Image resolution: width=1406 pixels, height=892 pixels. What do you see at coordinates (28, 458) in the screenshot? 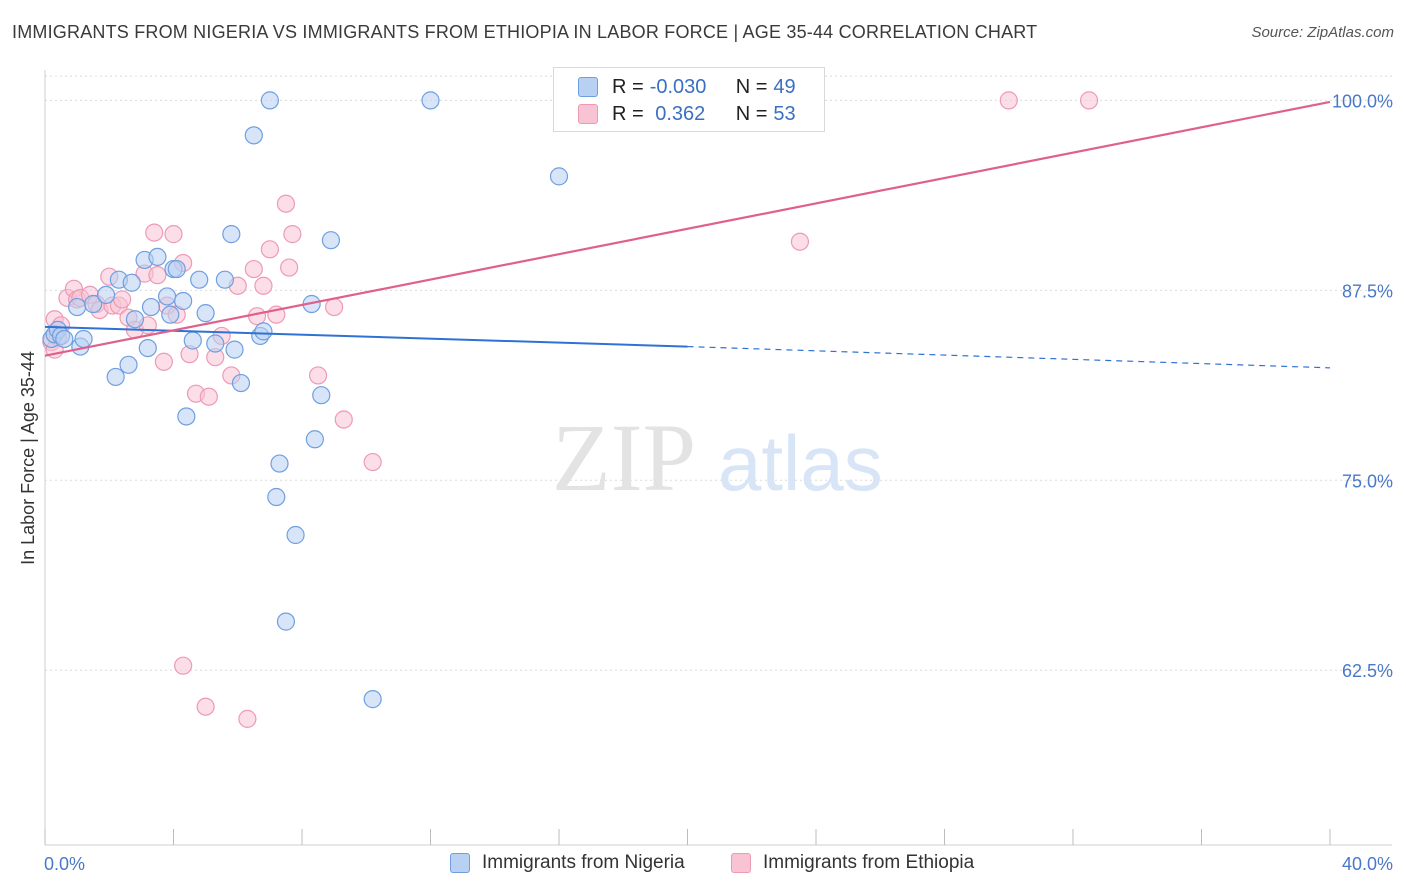
I see `y-axis-title: In Labor Force | Age 35-44` at bounding box center [28, 458].